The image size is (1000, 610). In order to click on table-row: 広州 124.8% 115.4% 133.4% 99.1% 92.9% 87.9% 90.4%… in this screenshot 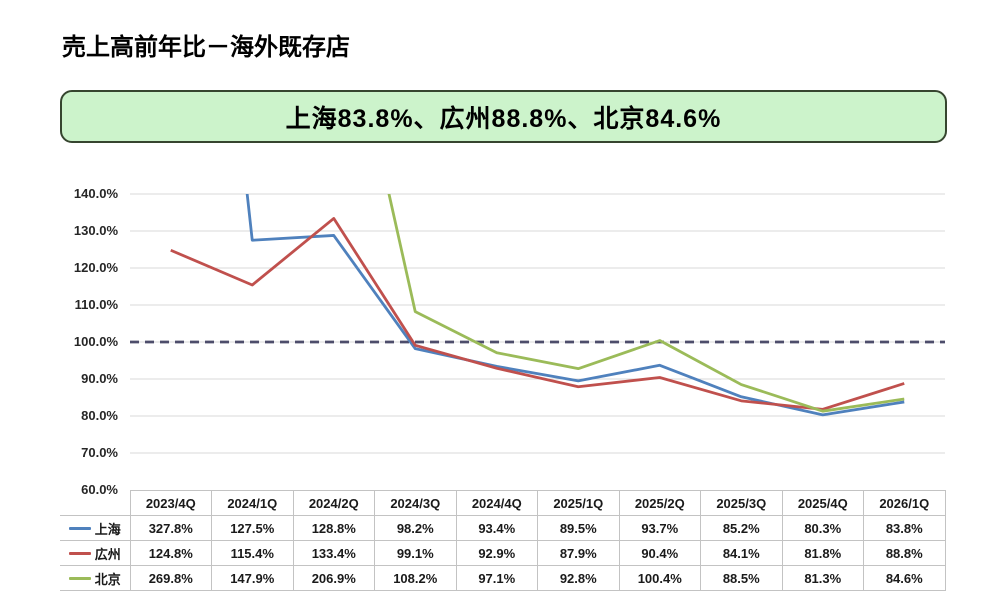, I will do `click(503, 553)`.